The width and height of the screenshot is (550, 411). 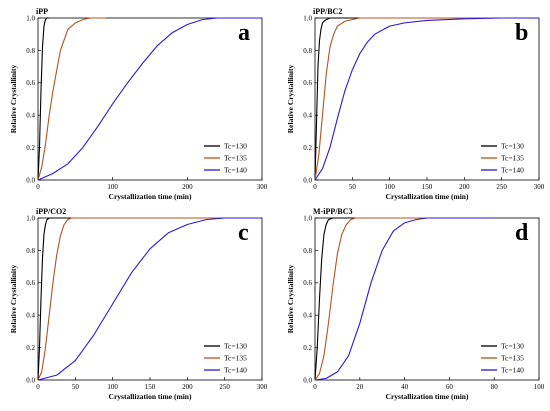 I want to click on panel-letter: c, so click(x=243, y=233).